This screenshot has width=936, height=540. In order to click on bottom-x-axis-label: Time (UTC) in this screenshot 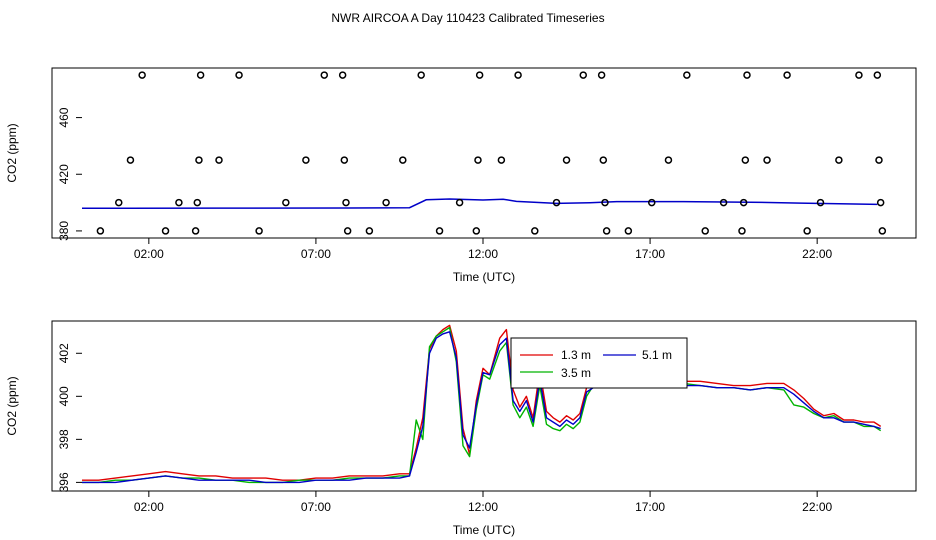, I will do `click(484, 530)`.